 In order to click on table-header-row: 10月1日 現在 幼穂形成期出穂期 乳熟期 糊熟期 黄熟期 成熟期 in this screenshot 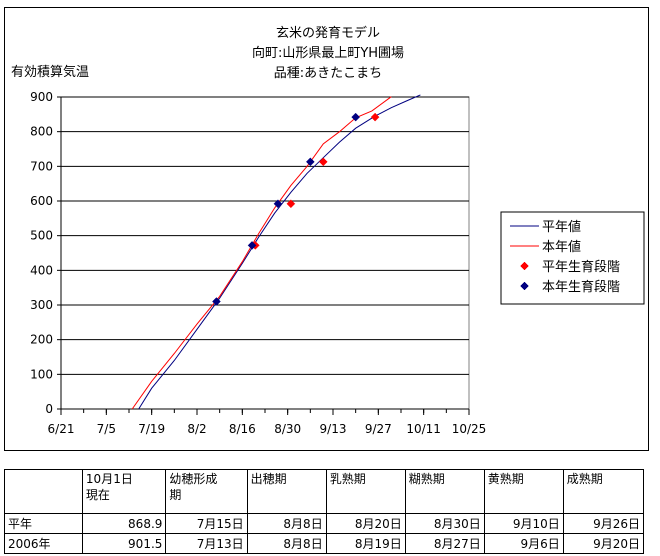, I will do `click(324, 491)`.